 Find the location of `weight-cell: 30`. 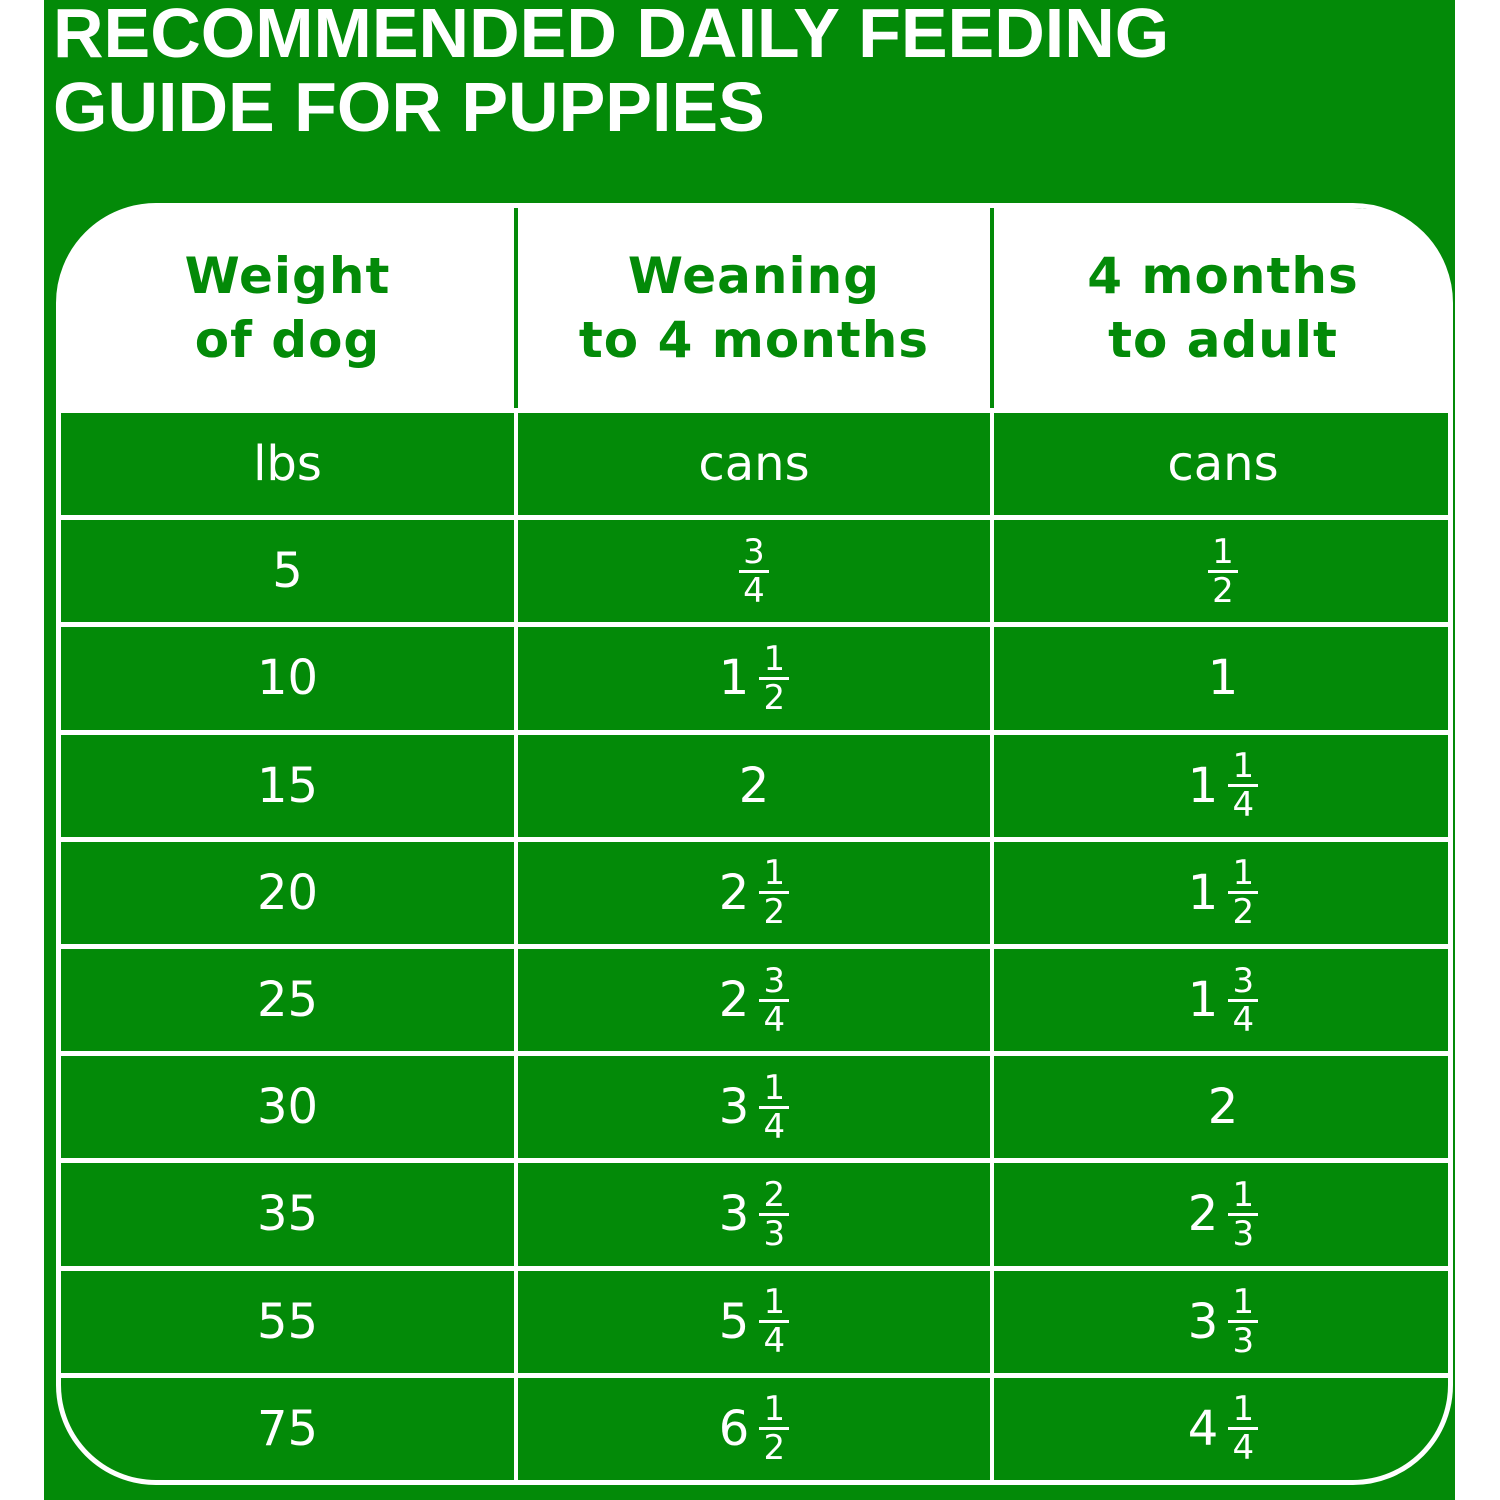

weight-cell: 30 is located at coordinates (287, 1107).